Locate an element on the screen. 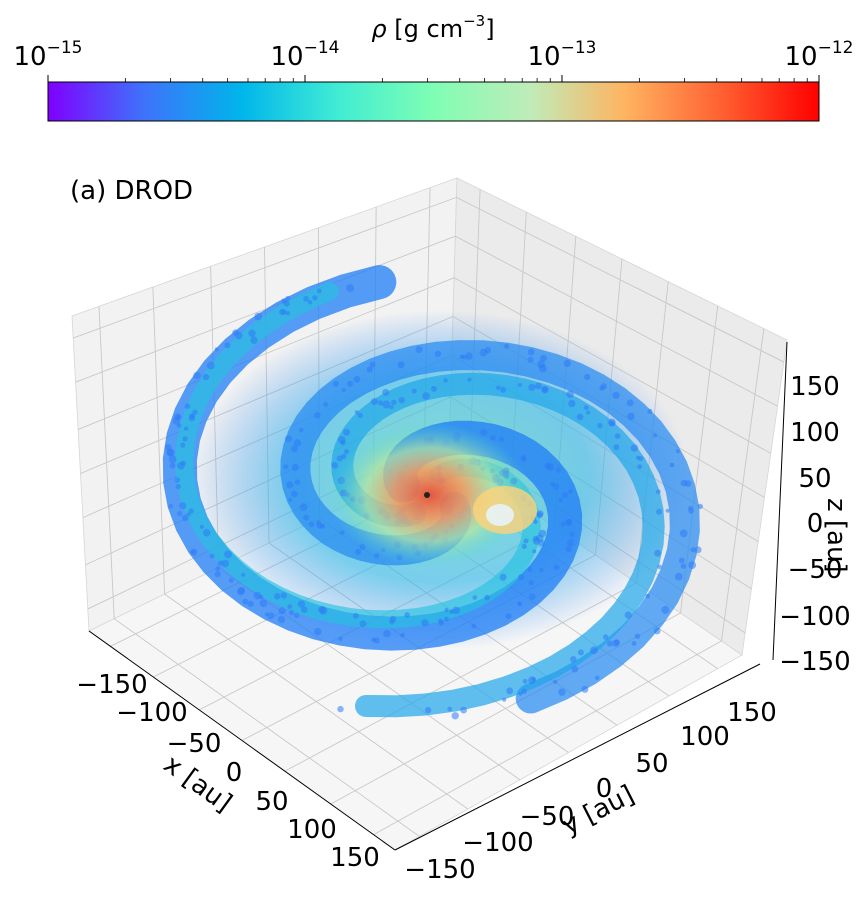 The width and height of the screenshot is (866, 901). z-tick-label: −50 is located at coordinates (815, 570).